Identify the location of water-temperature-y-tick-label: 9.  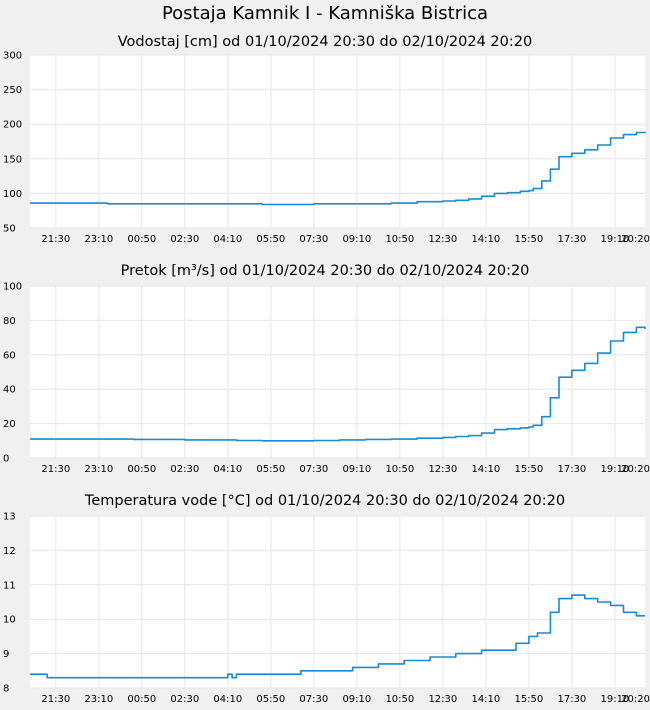
(6, 654).